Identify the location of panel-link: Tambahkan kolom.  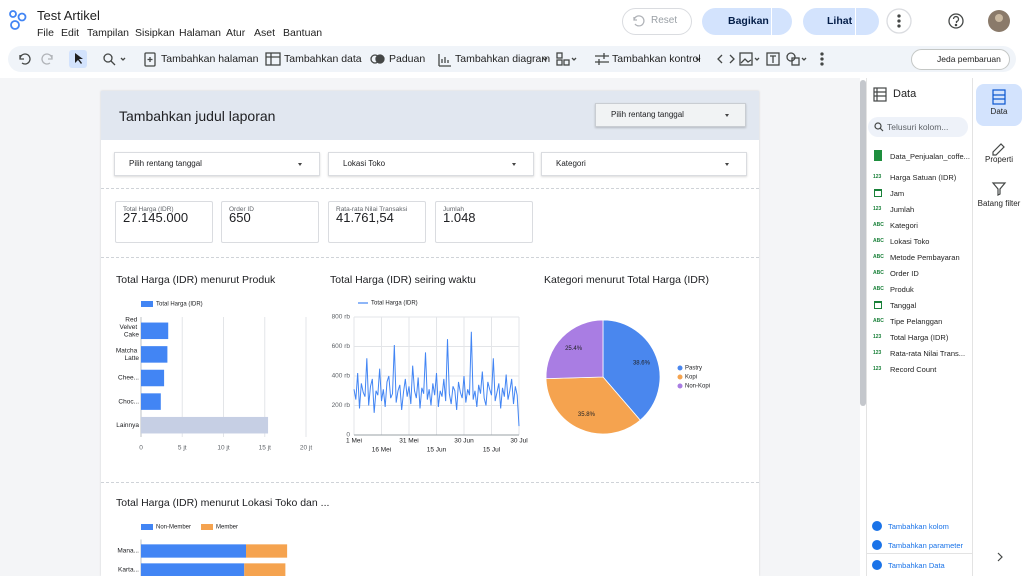
(918, 526).